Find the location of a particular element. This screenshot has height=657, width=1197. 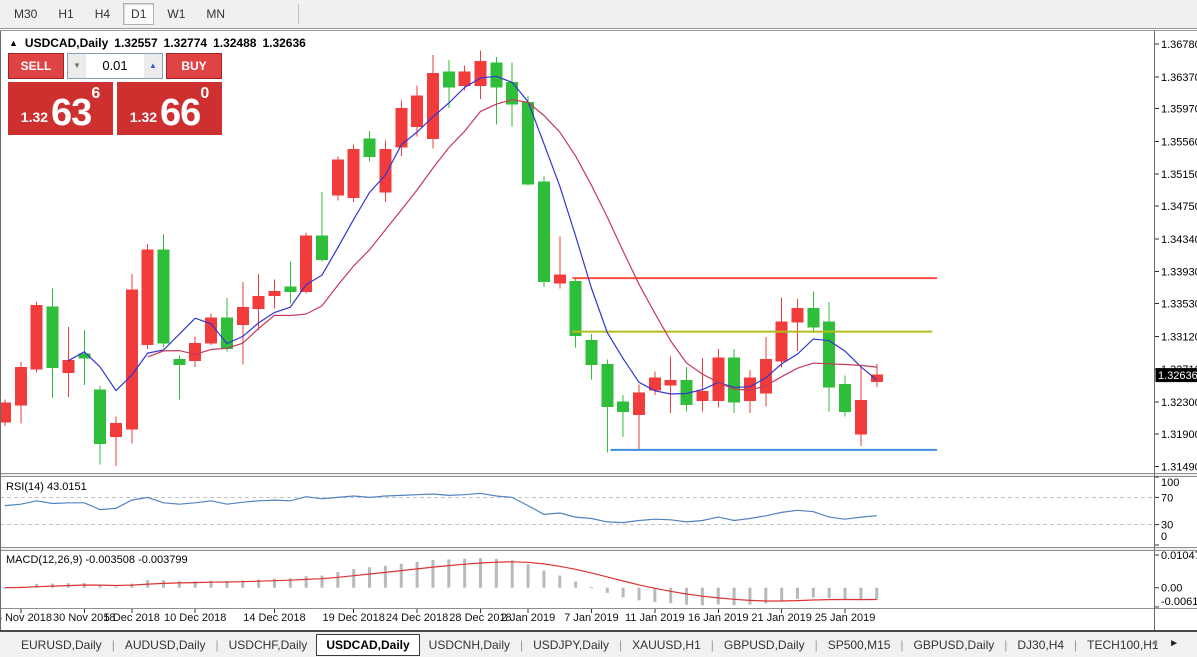

svg-text: 1.32636 is located at coordinates (1177, 376).